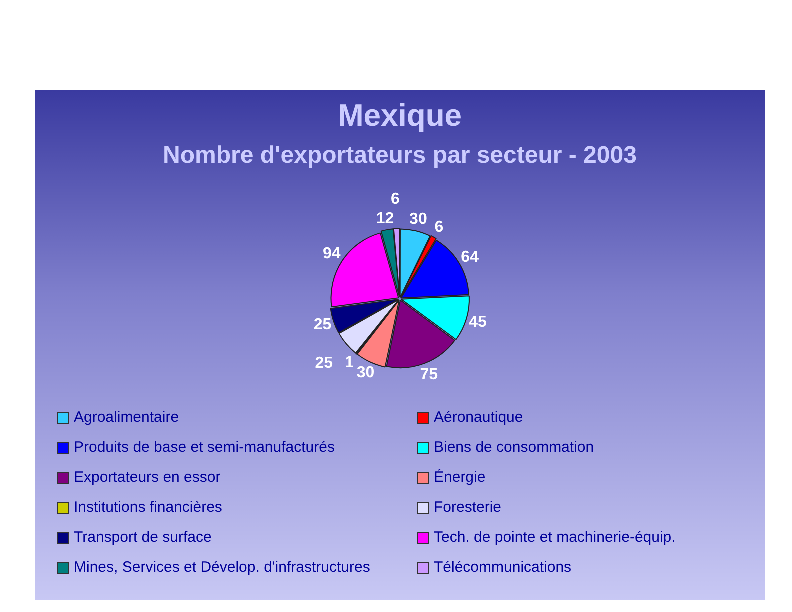 Image resolution: width=792 pixels, height=612 pixels. I want to click on legend-label: Exportateurs en essor, so click(147, 477).